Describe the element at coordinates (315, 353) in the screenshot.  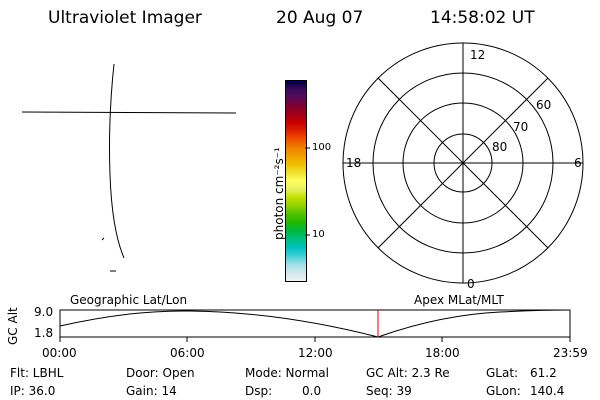
I see `time-tick-1200: 12:00` at that location.